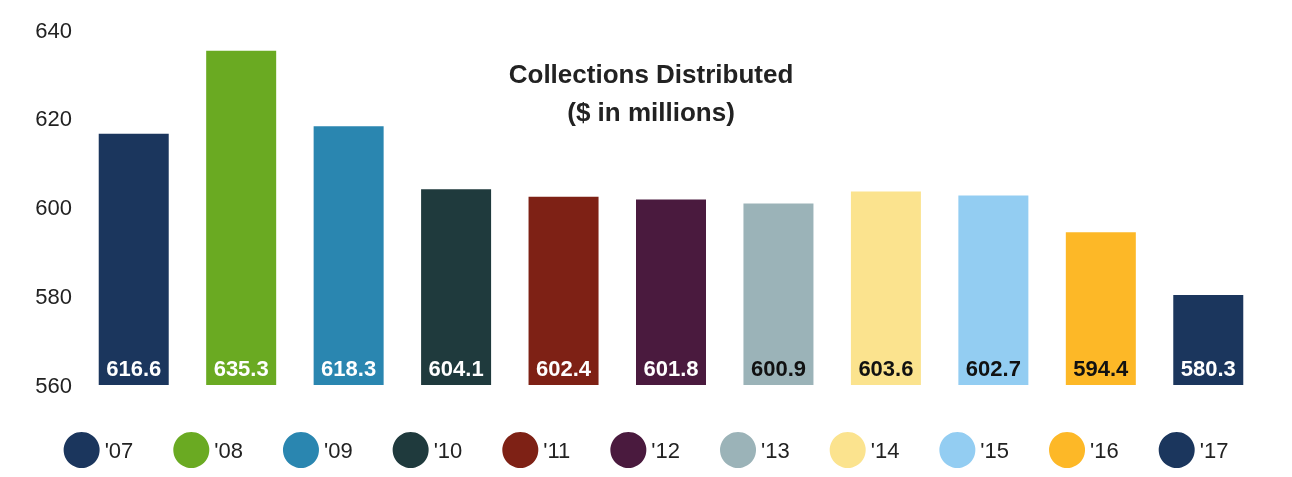 This screenshot has width=1292, height=477. Describe the element at coordinates (1104, 450) in the screenshot. I see `legend-label: '16` at that location.